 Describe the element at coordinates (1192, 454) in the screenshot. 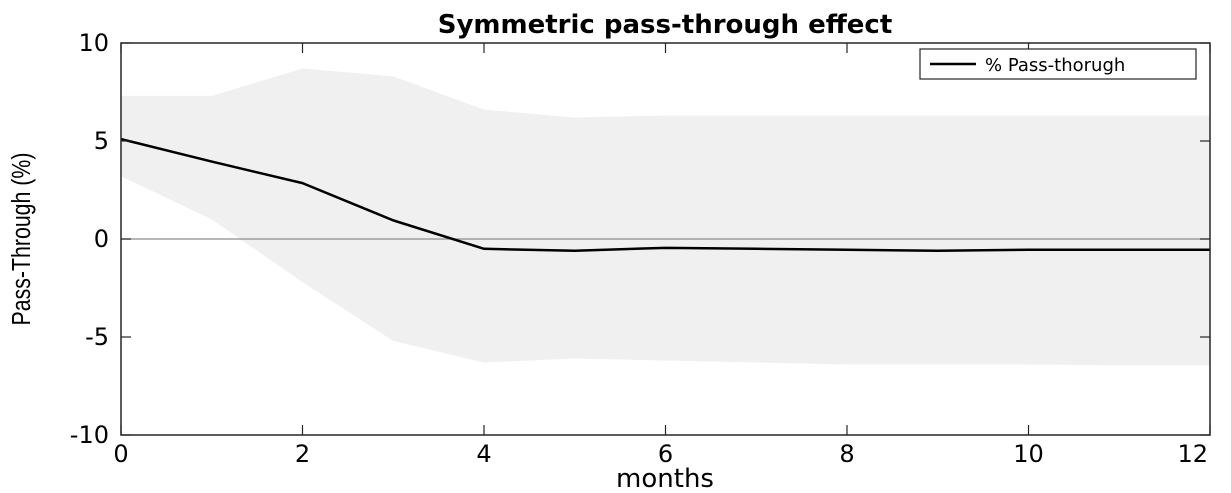

I see `x-tick-label: 12` at that location.